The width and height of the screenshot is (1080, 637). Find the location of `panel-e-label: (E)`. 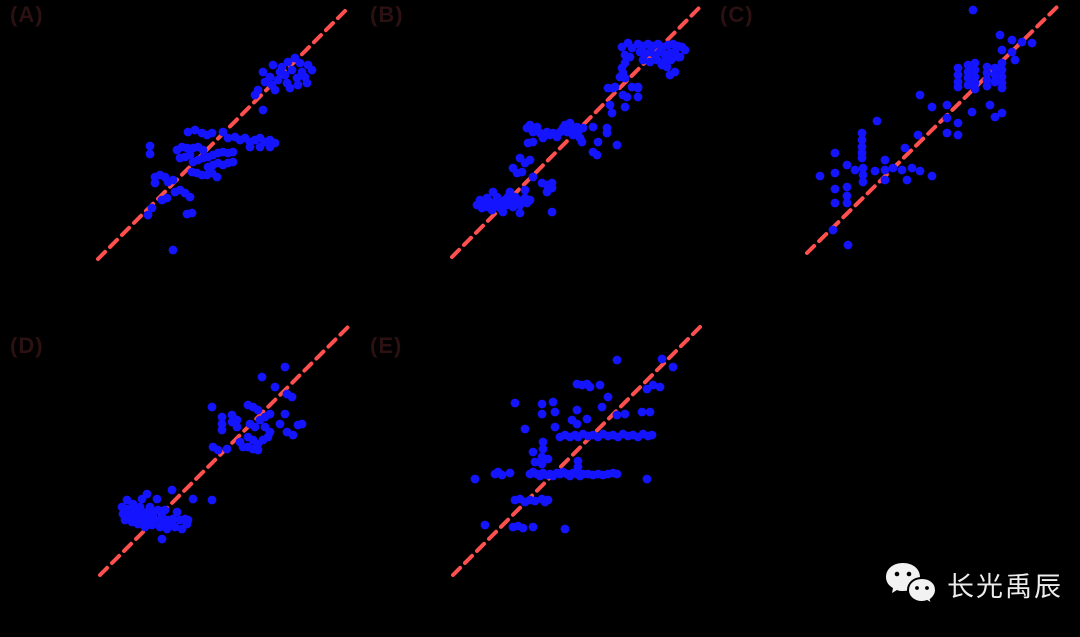

panel-e-label: (E) is located at coordinates (386, 345).